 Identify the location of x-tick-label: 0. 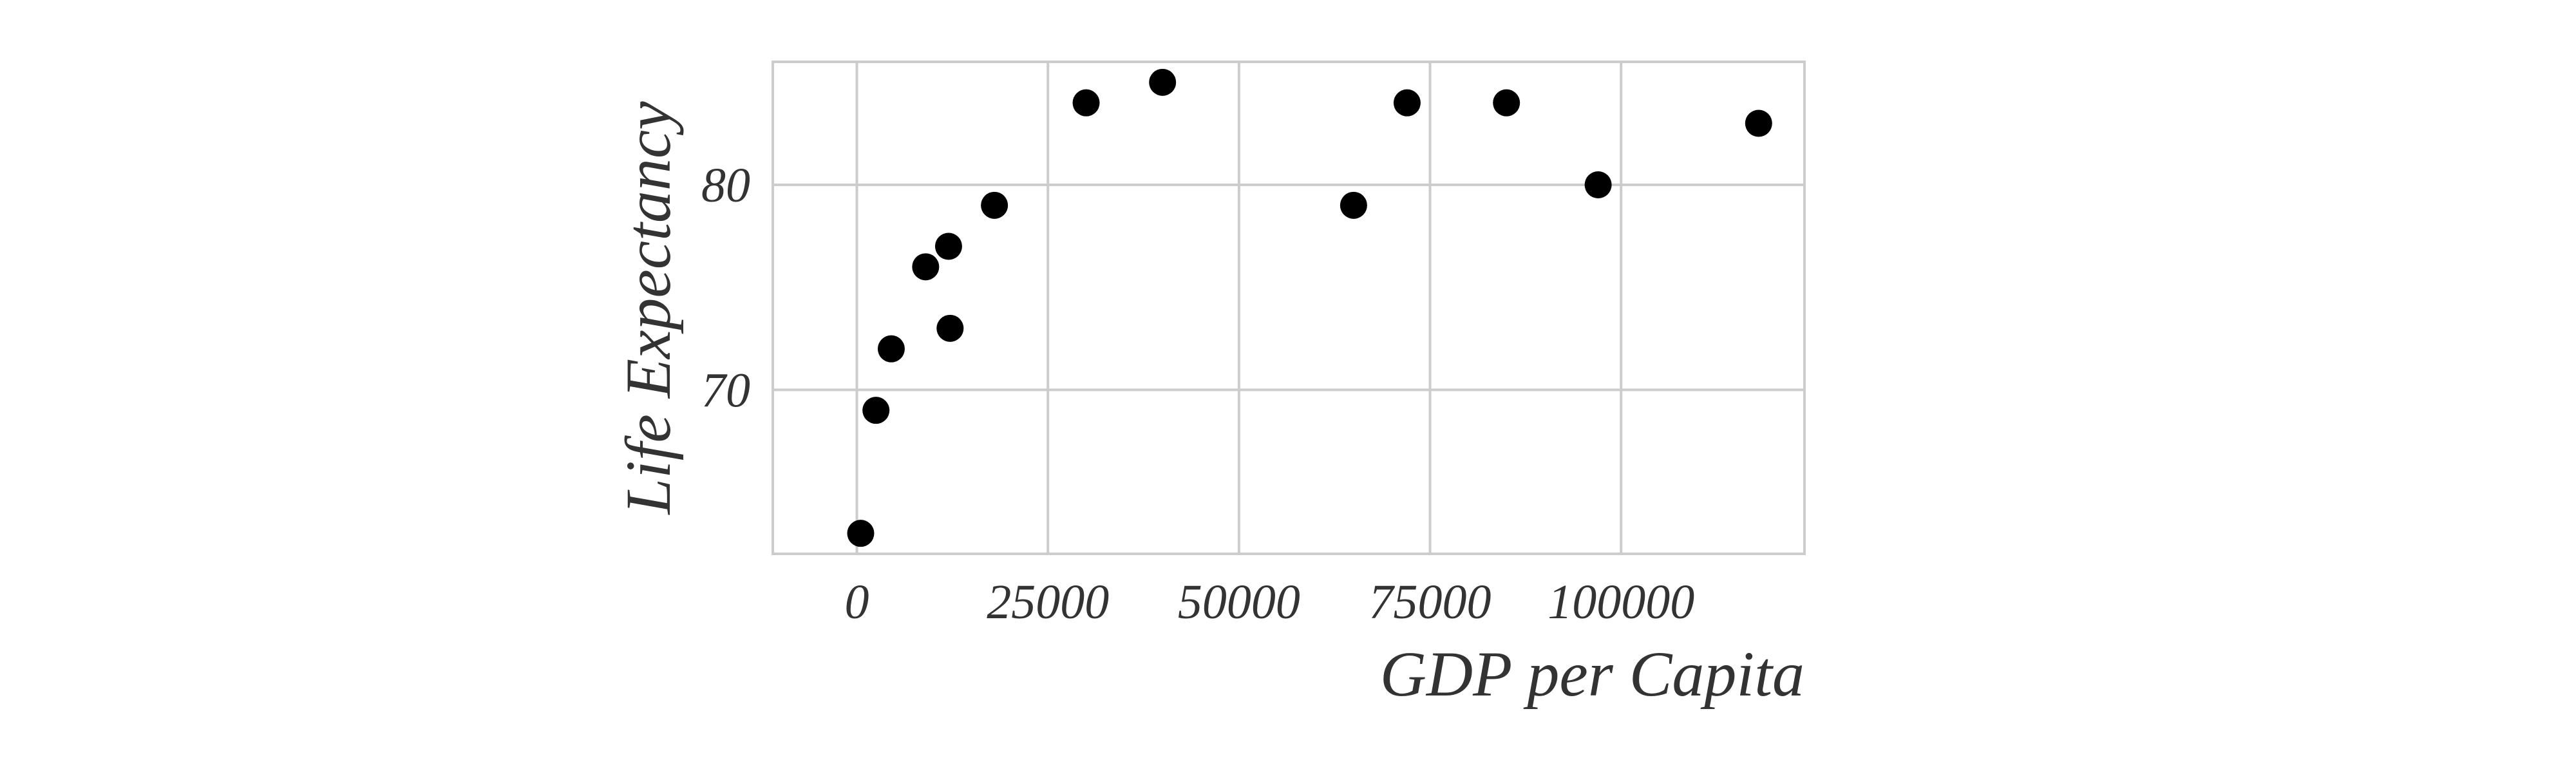
(857, 602).